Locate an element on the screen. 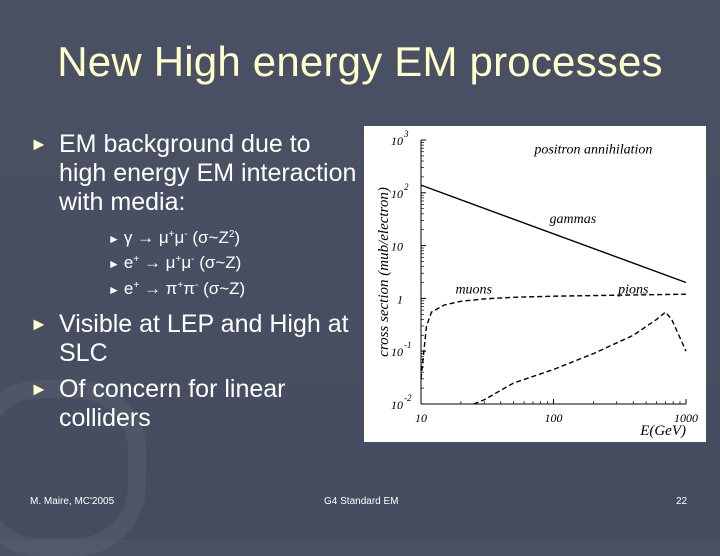 Image resolution: width=720 pixels, height=556 pixels. bullet-text: Visible at LEP and High at SLC is located at coordinates (204, 338).